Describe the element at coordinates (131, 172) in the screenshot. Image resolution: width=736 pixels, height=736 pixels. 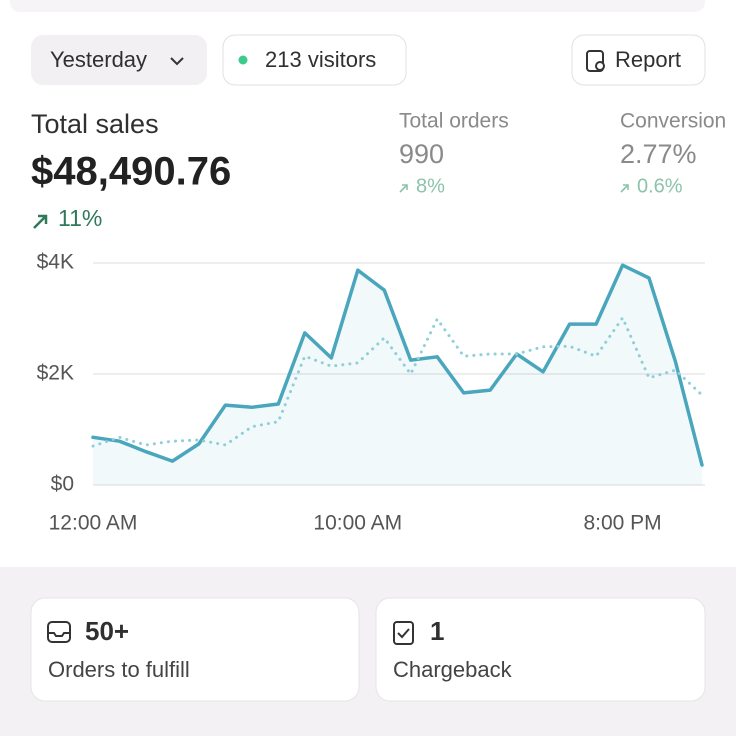
I see `metric-value: $48,490.76` at that location.